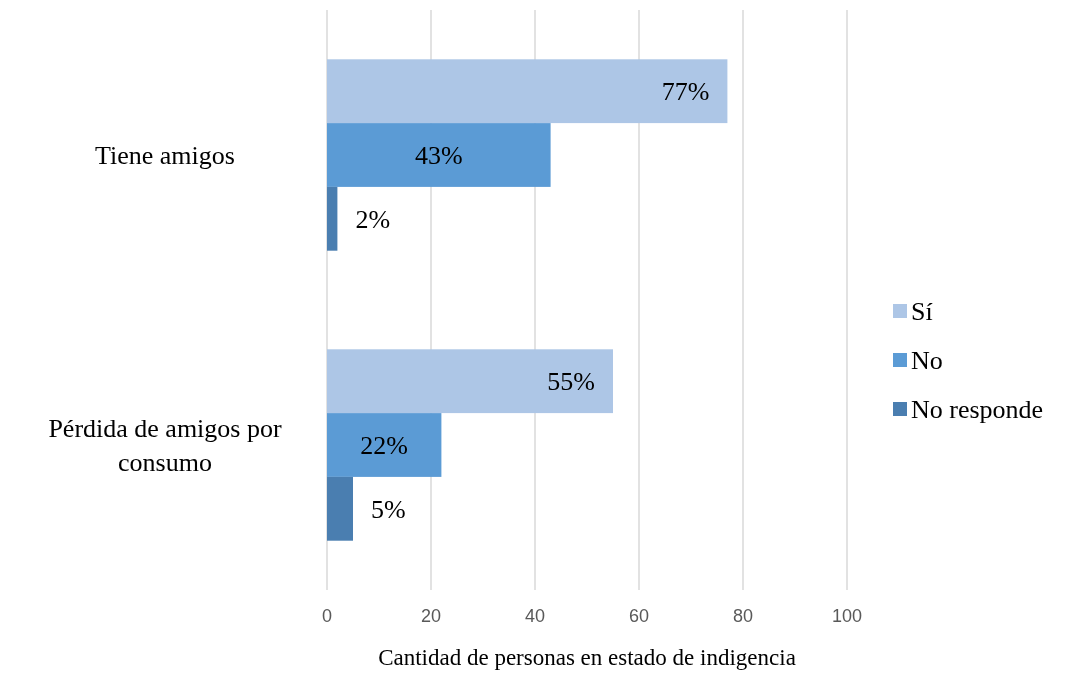 The width and height of the screenshot is (1076, 673). Describe the element at coordinates (743, 616) in the screenshot. I see `x-tick-label: 80` at that location.